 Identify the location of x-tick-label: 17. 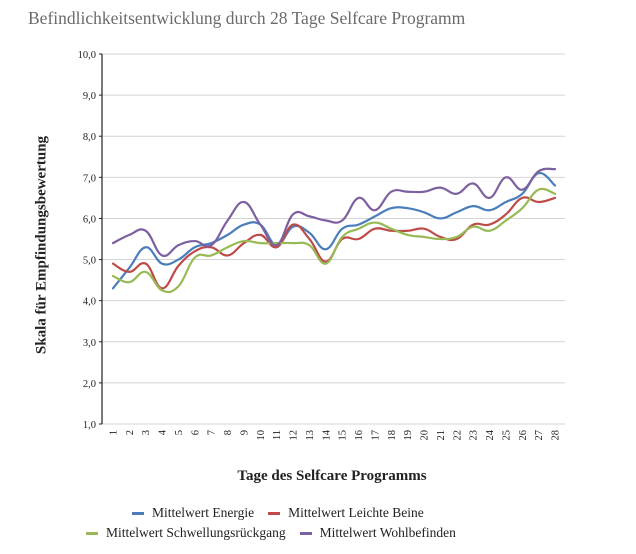
(375, 435).